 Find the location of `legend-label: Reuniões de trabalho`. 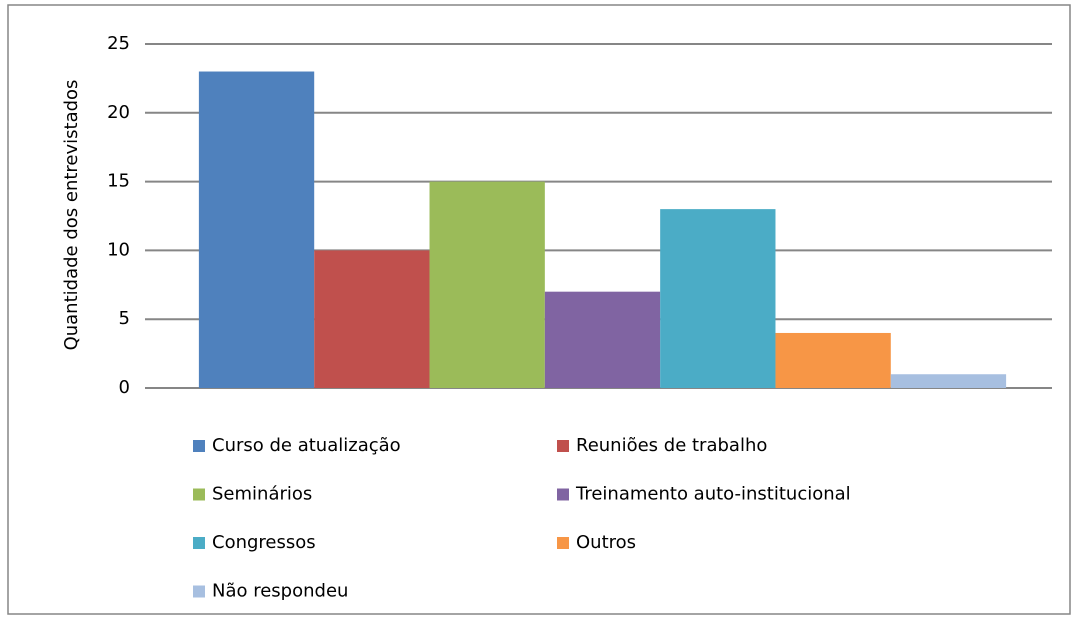

legend-label: Reuniões de trabalho is located at coordinates (671, 445).